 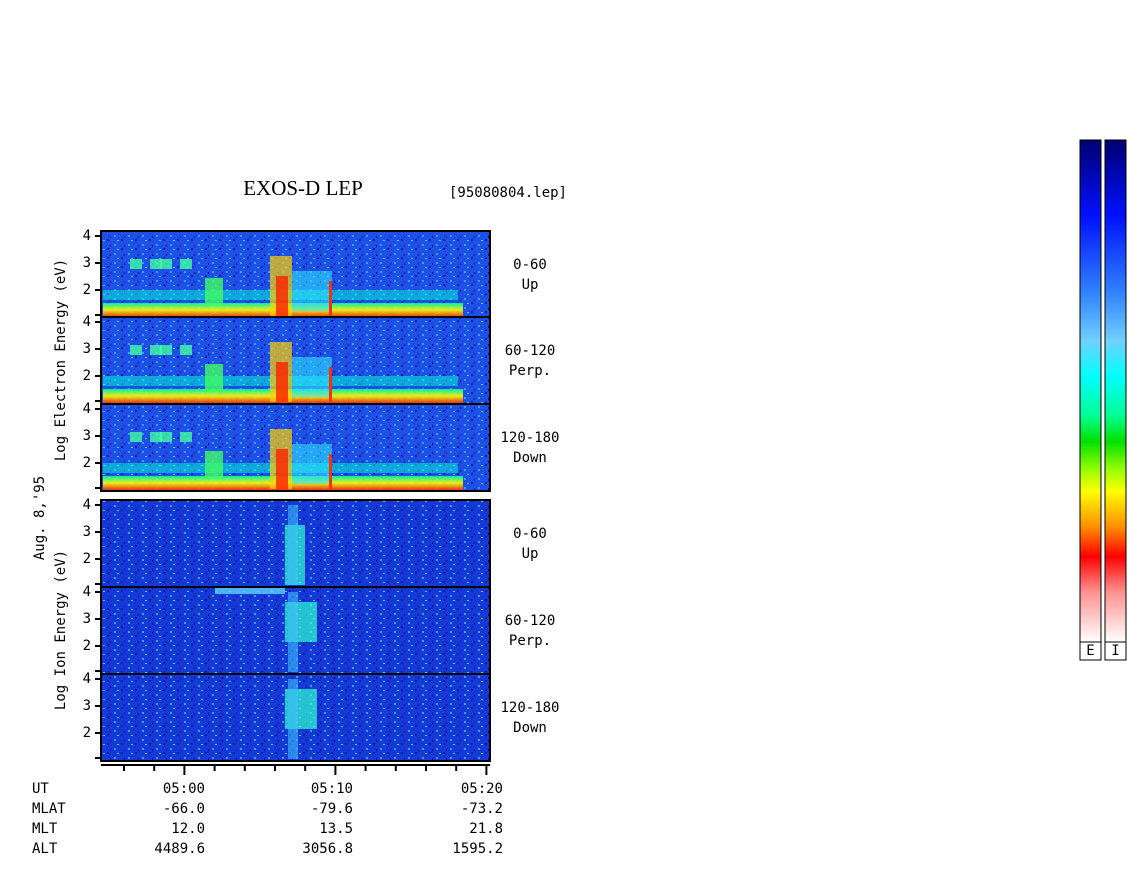 I want to click on row-value: 3056.8, so click(x=327, y=849).